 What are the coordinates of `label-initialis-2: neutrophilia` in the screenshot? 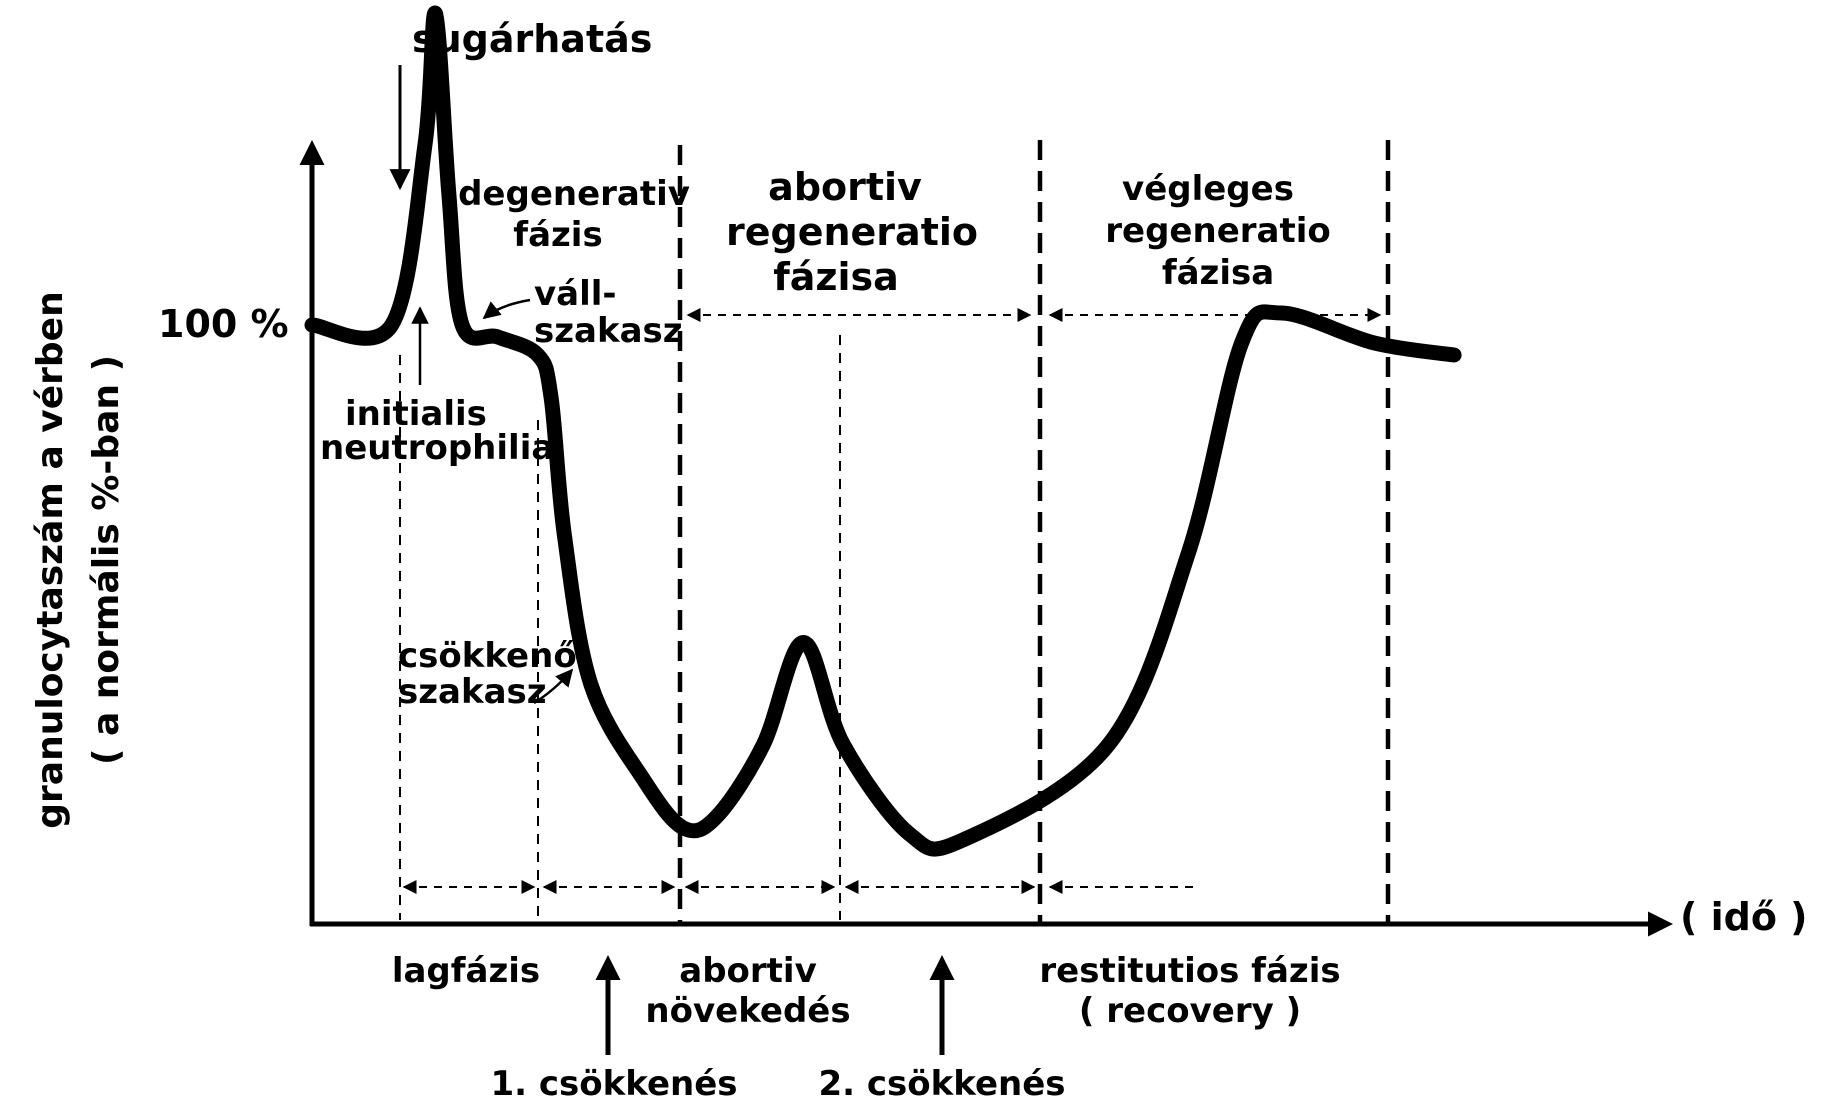 It's located at (437, 448).